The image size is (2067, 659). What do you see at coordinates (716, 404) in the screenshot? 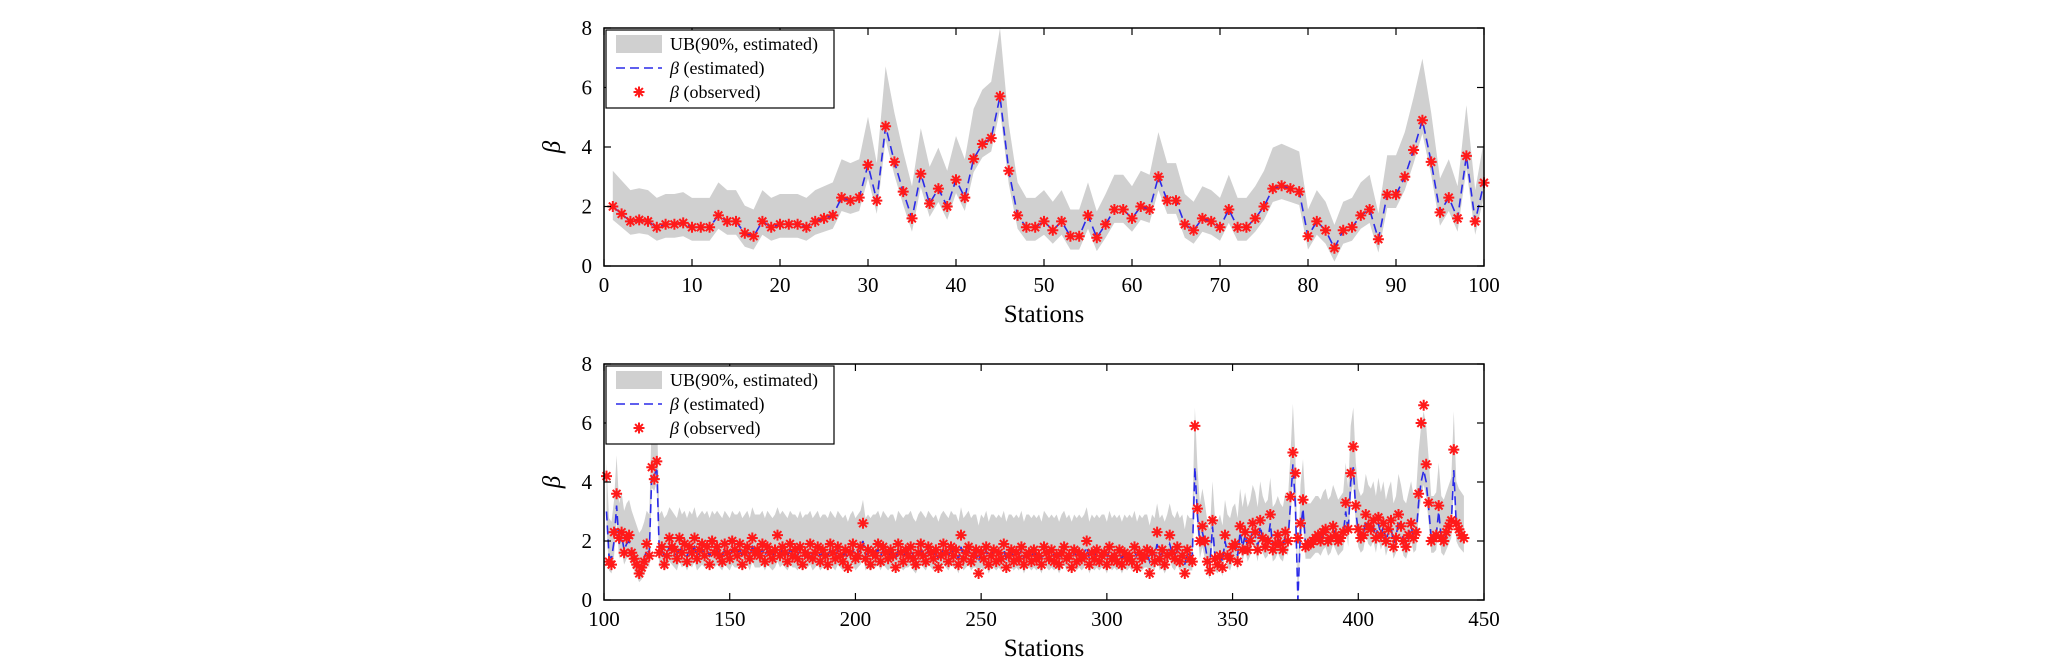
I see `bottom-legend-estimated-label: β (estimated)` at bounding box center [716, 404].